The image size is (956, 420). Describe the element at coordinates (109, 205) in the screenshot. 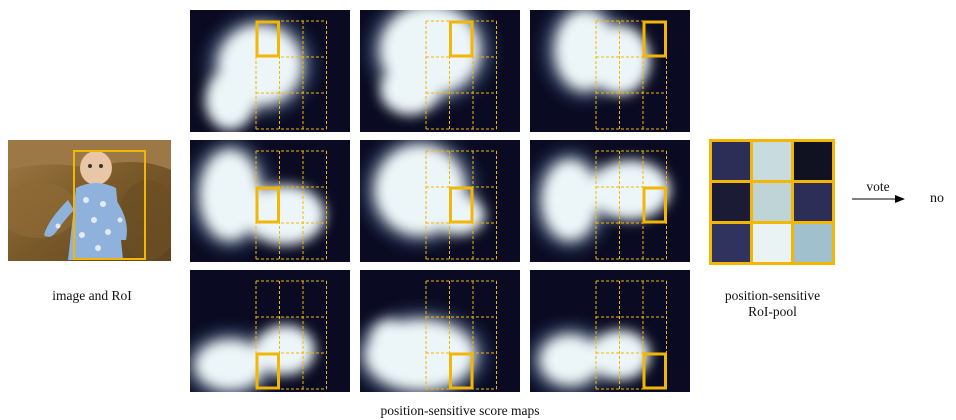

I see `roi-box` at that location.